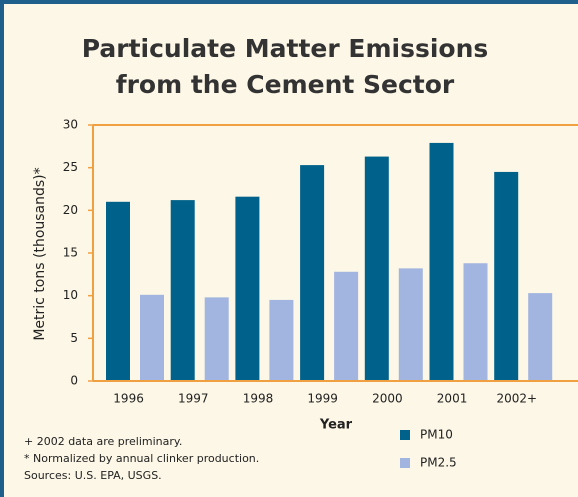 The height and width of the screenshot is (497, 578). I want to click on y-axis-label: Metric tons (thousands)*, so click(40, 253).